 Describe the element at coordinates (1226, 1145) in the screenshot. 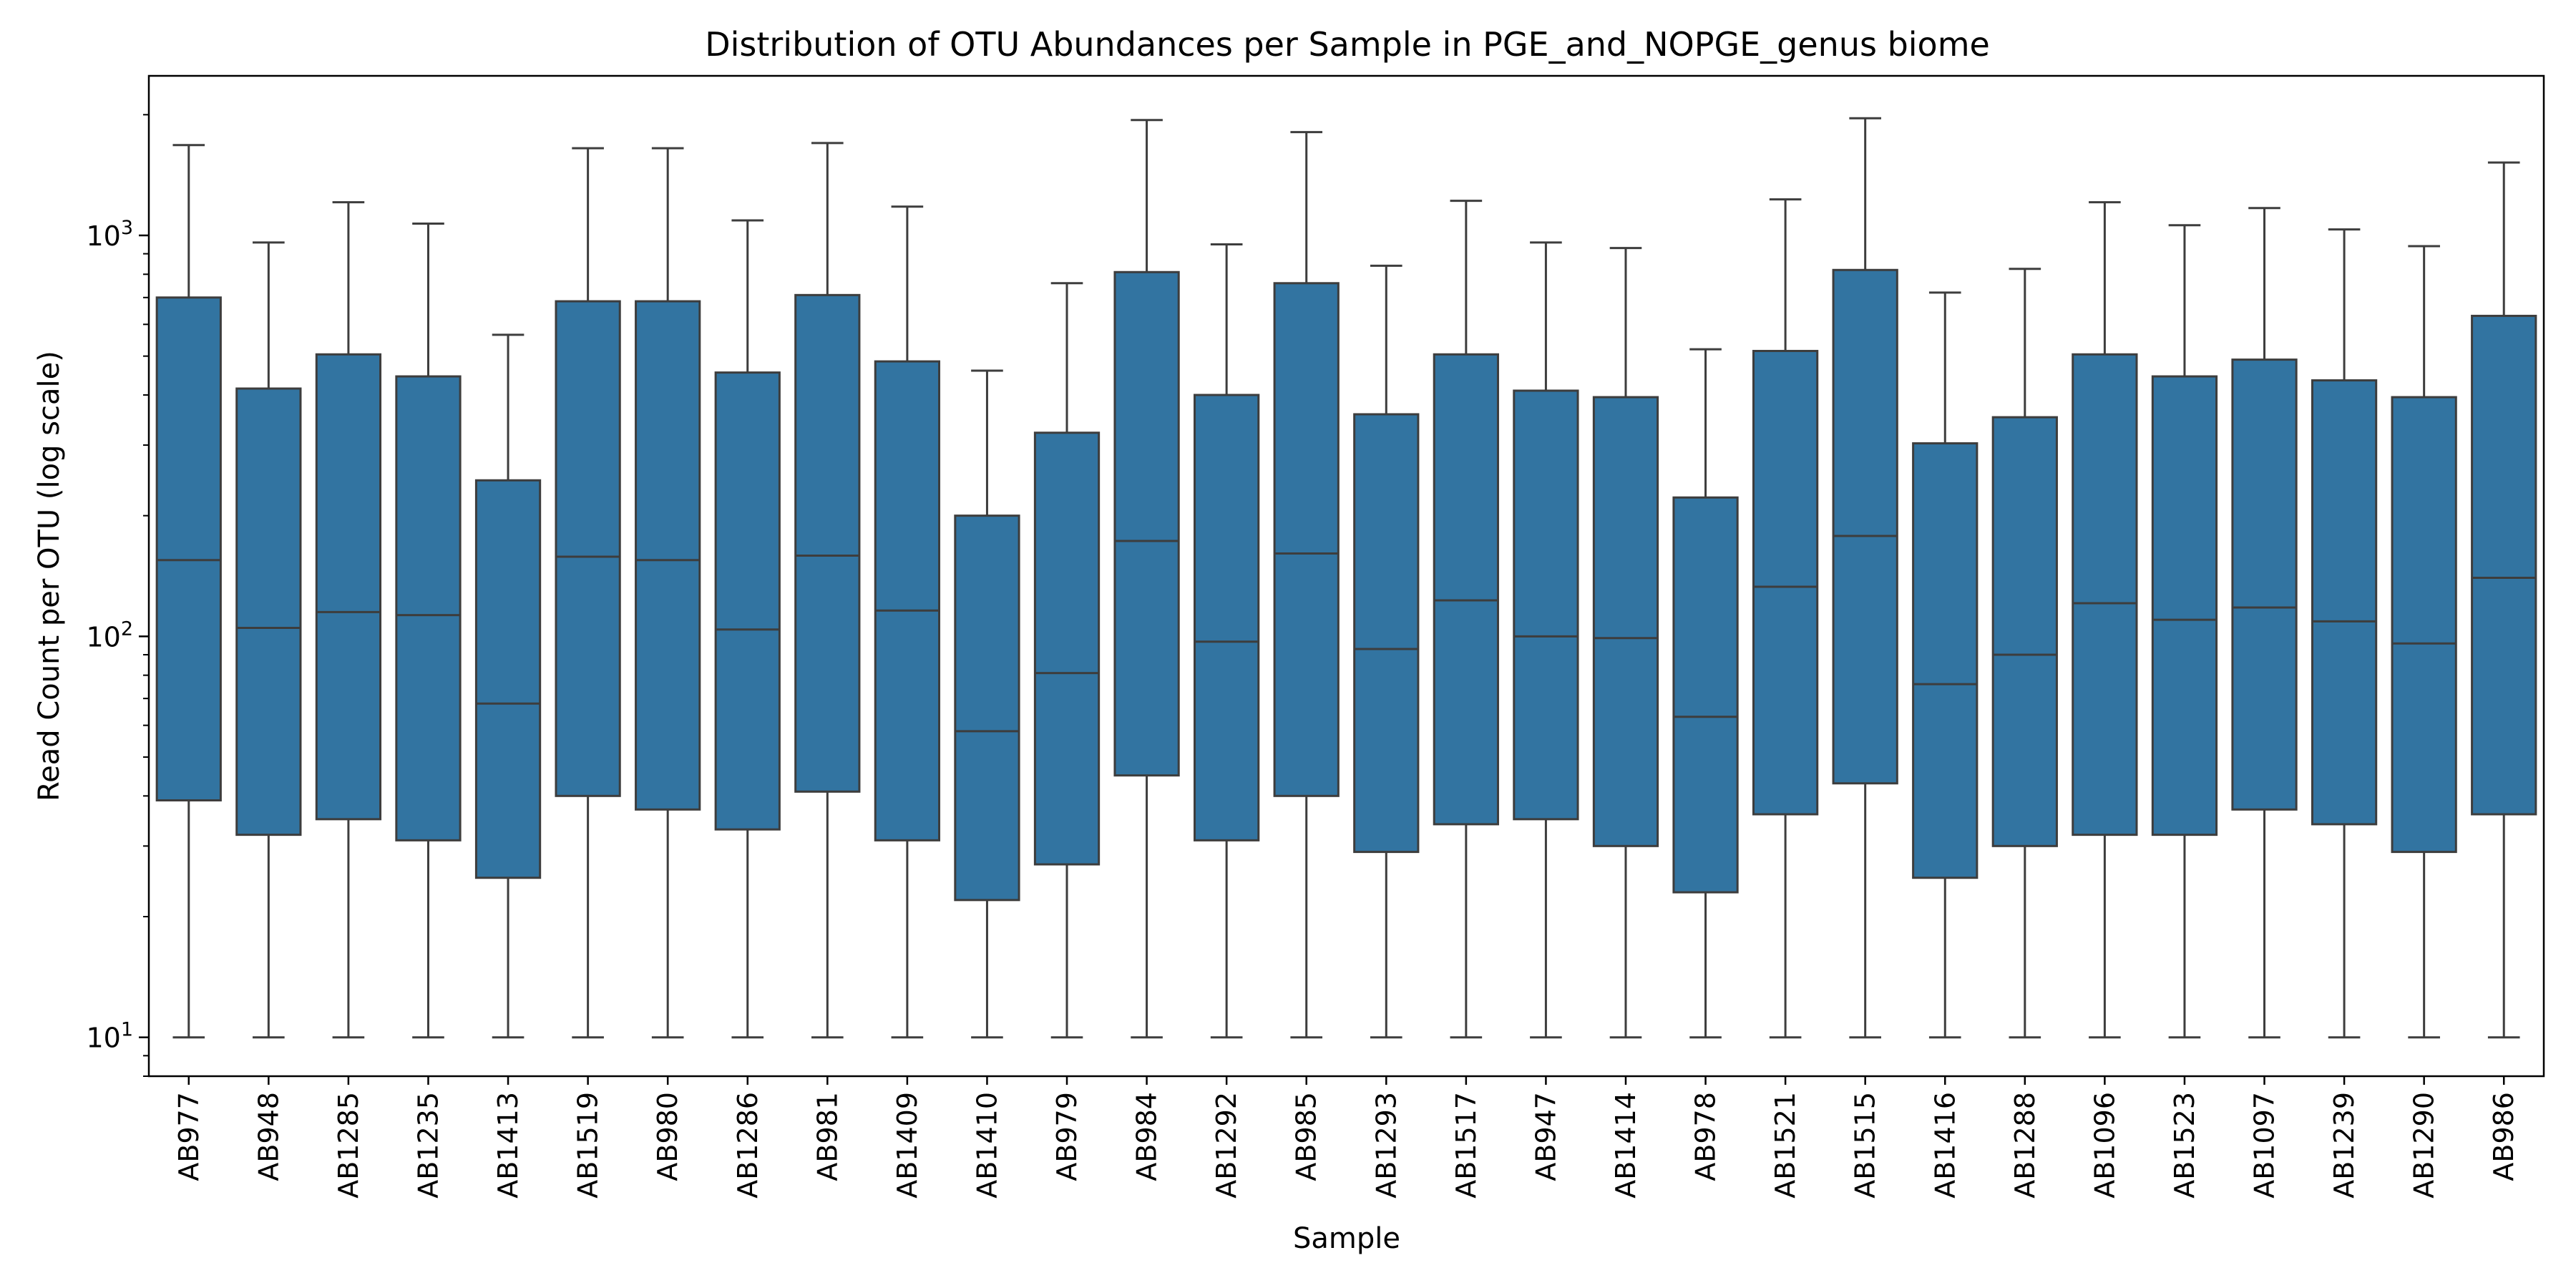

I see `x-tick-label: AB1292` at that location.